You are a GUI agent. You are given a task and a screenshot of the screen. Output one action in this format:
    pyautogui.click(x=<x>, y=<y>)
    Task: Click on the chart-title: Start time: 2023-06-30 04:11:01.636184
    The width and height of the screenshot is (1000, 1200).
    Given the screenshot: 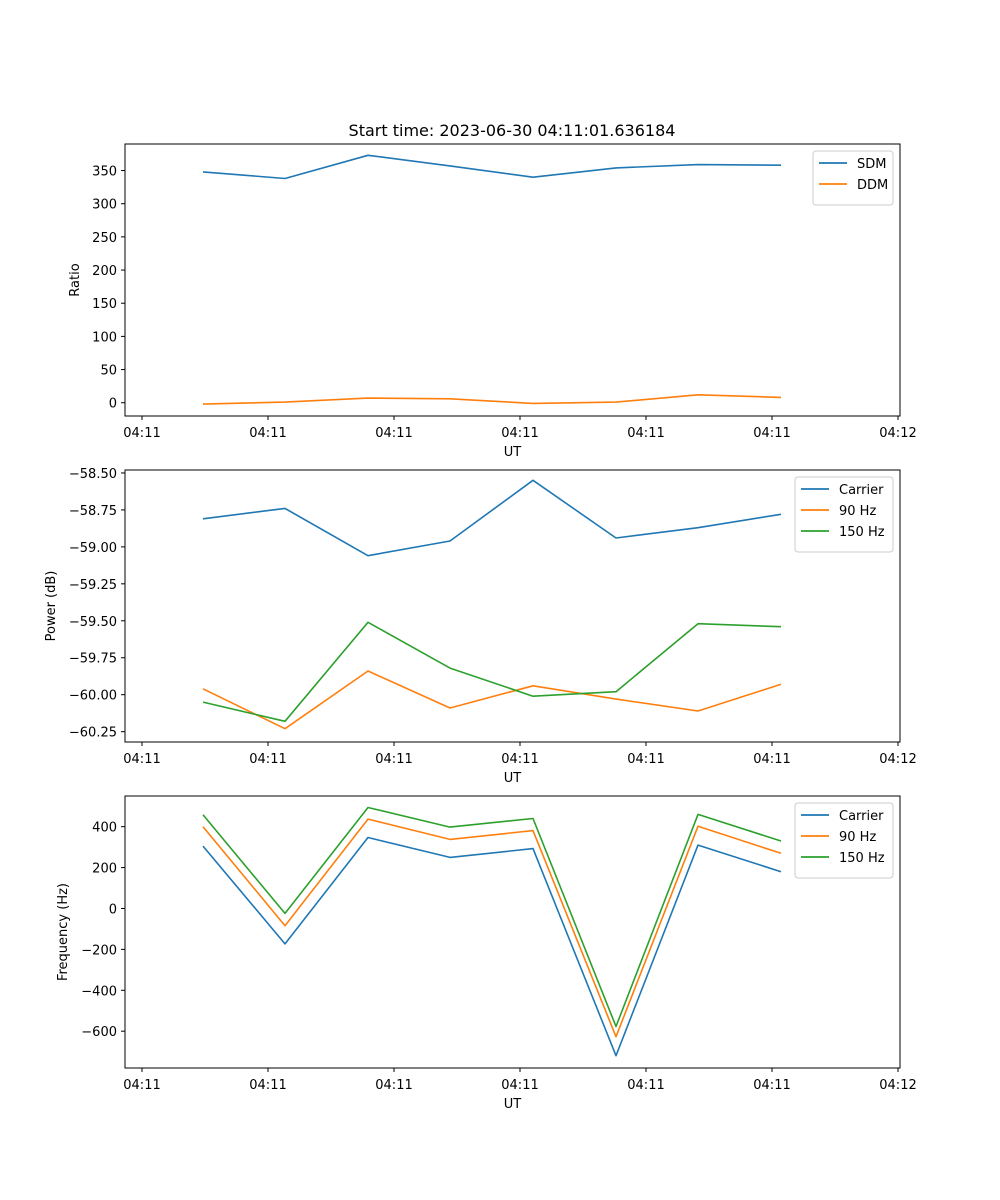 What is the action you would take?
    pyautogui.click(x=512, y=130)
    